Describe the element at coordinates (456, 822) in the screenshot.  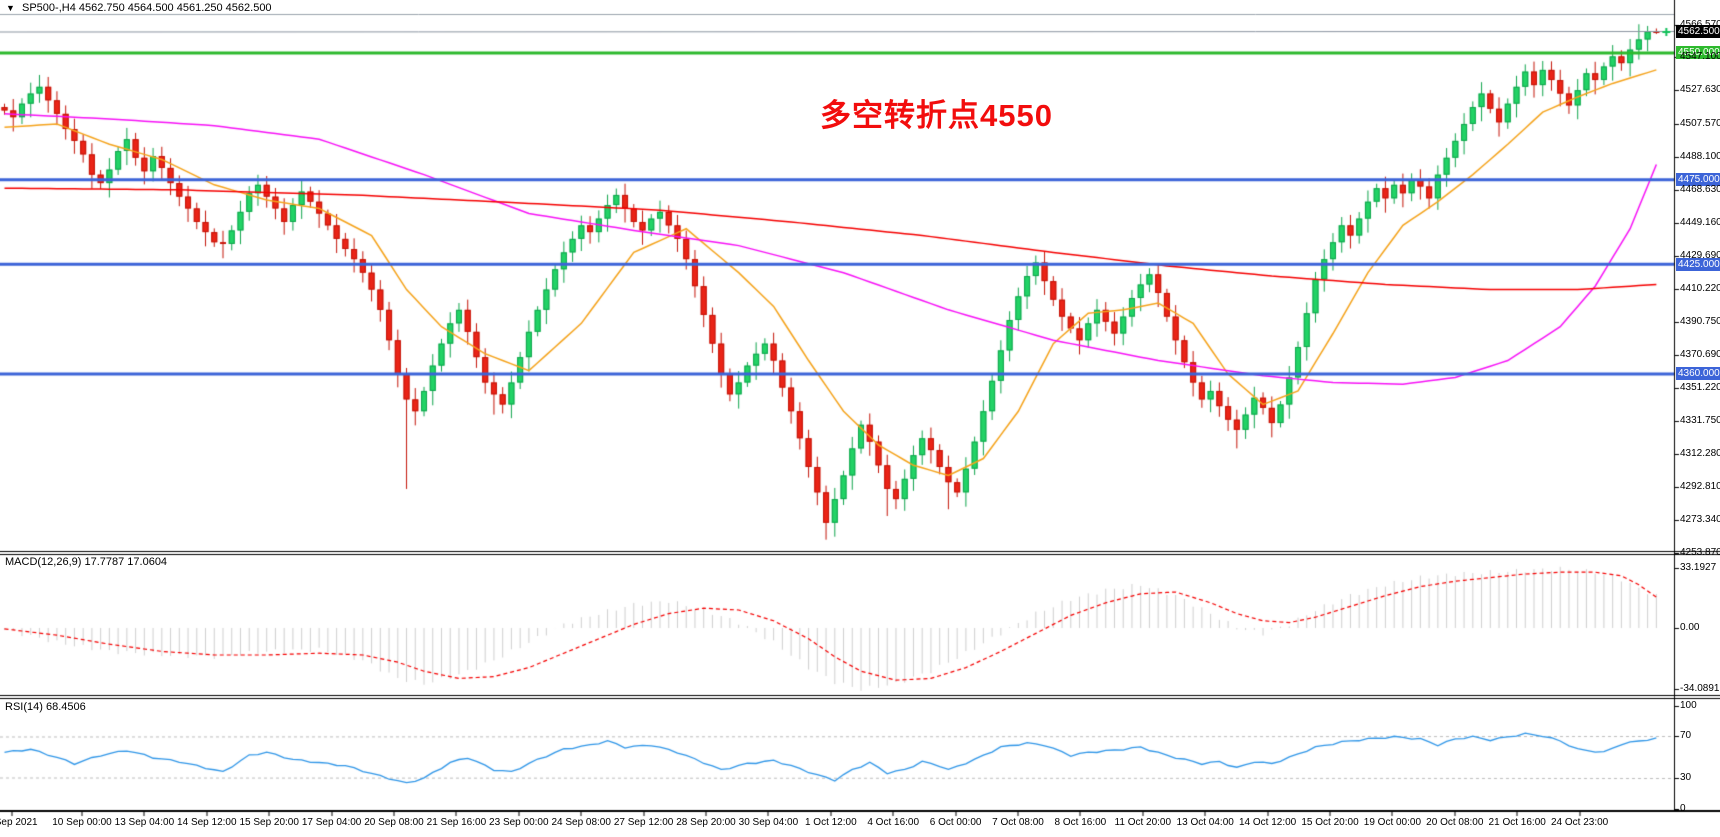
I see `time-tick: 21 Sep 16:00` at that location.